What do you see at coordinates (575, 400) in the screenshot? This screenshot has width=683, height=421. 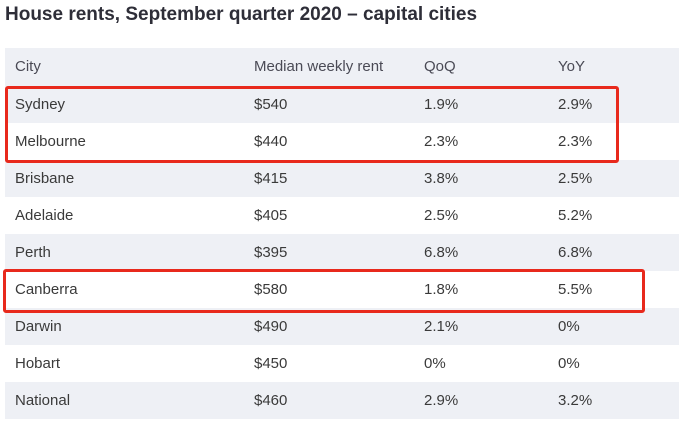 I see `cell-yoy: 3.2%` at bounding box center [575, 400].